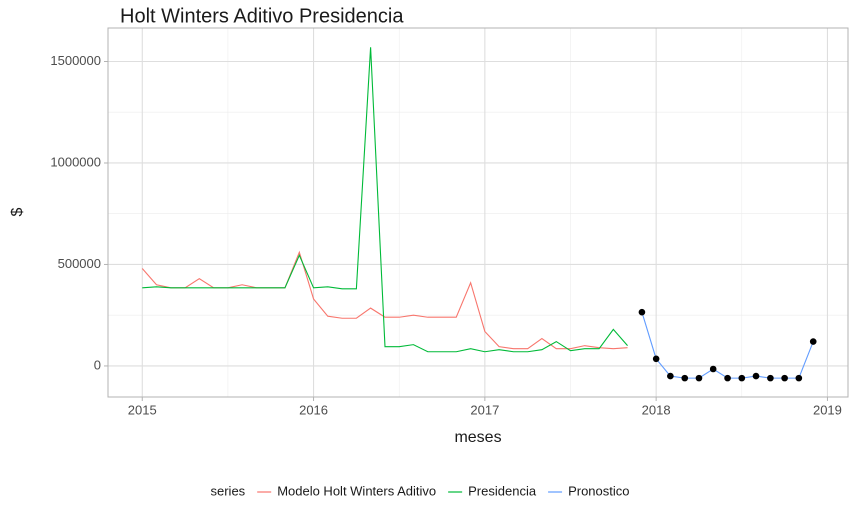 The height and width of the screenshot is (505, 850). What do you see at coordinates (598, 490) in the screenshot?
I see `legend-label: Pronostico` at bounding box center [598, 490].